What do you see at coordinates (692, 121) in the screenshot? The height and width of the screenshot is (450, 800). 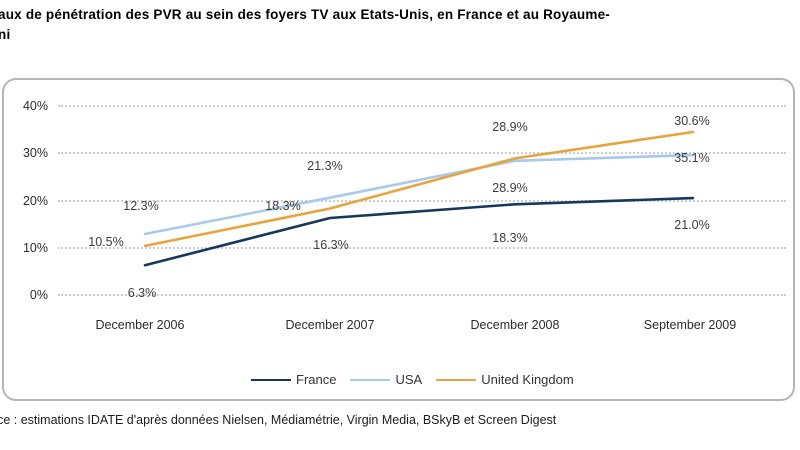 I see `data-point-label: 30.6%` at bounding box center [692, 121].